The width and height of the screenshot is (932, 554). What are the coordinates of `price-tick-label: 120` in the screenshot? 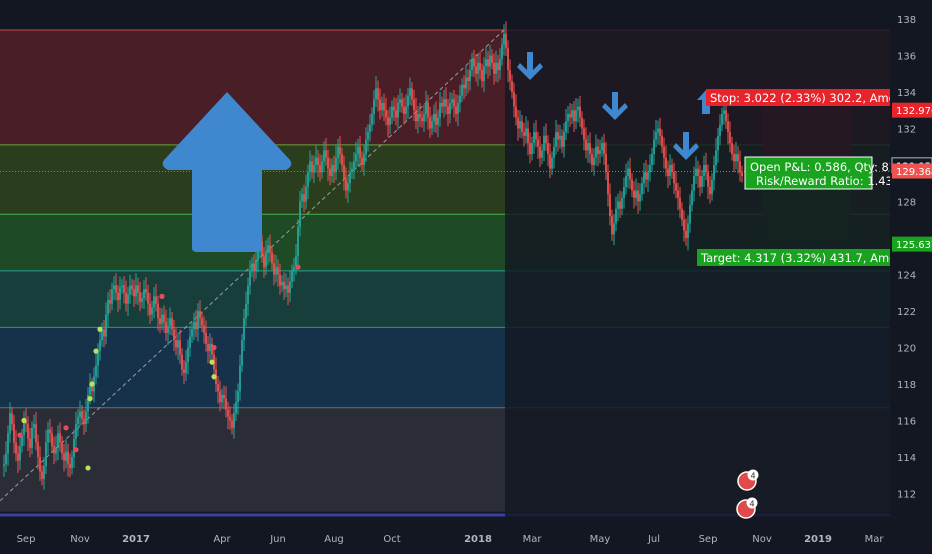 It's located at (906, 349).